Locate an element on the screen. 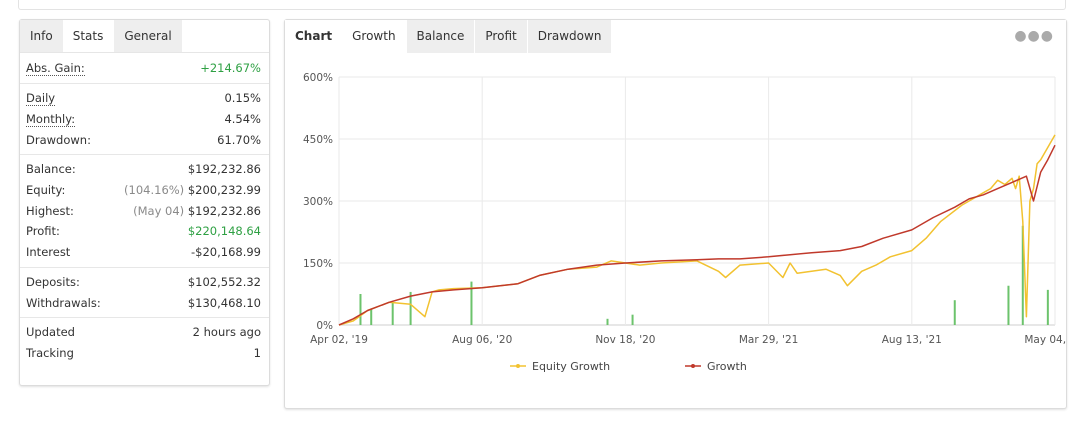 The height and width of the screenshot is (428, 1088). stat-updated: Updated 2 hours ago is located at coordinates (143, 332).